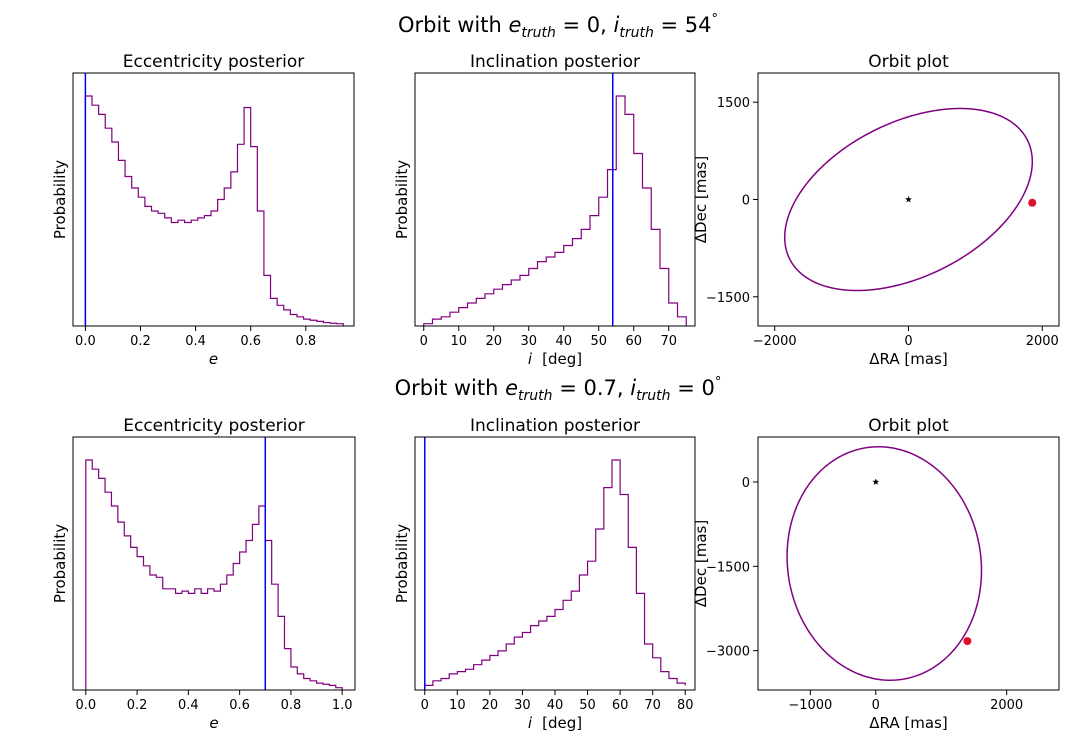  I want to click on chart-5-xlabel: i [deg], so click(555, 723).